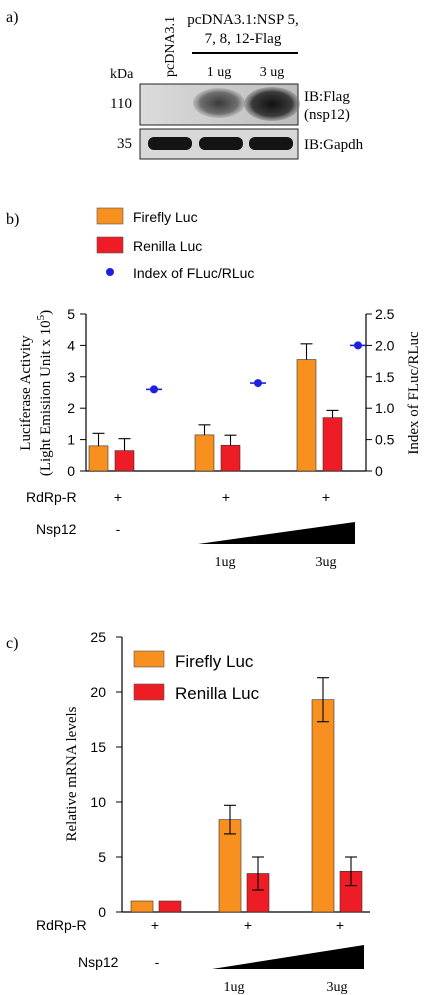  I want to click on b-y2tick-label: 1.0, so click(385, 408).